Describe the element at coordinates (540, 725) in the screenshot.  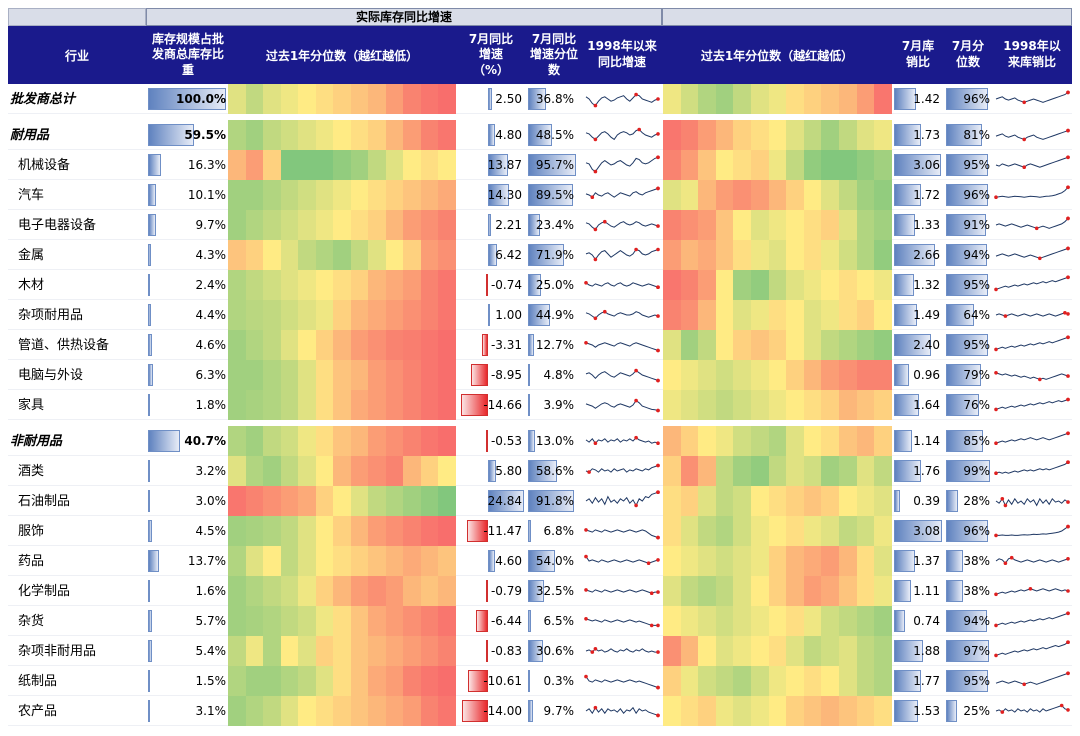
I see `row-20-divider` at that location.